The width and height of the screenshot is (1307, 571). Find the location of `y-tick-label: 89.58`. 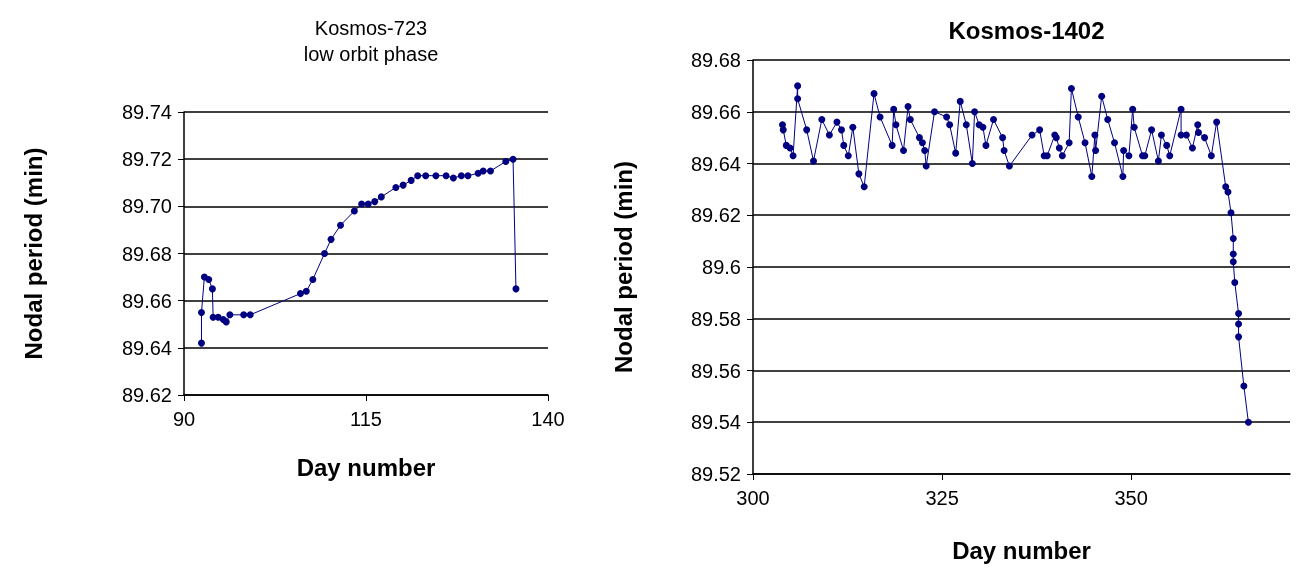

y-tick-label: 89.58 is located at coordinates (715, 318).